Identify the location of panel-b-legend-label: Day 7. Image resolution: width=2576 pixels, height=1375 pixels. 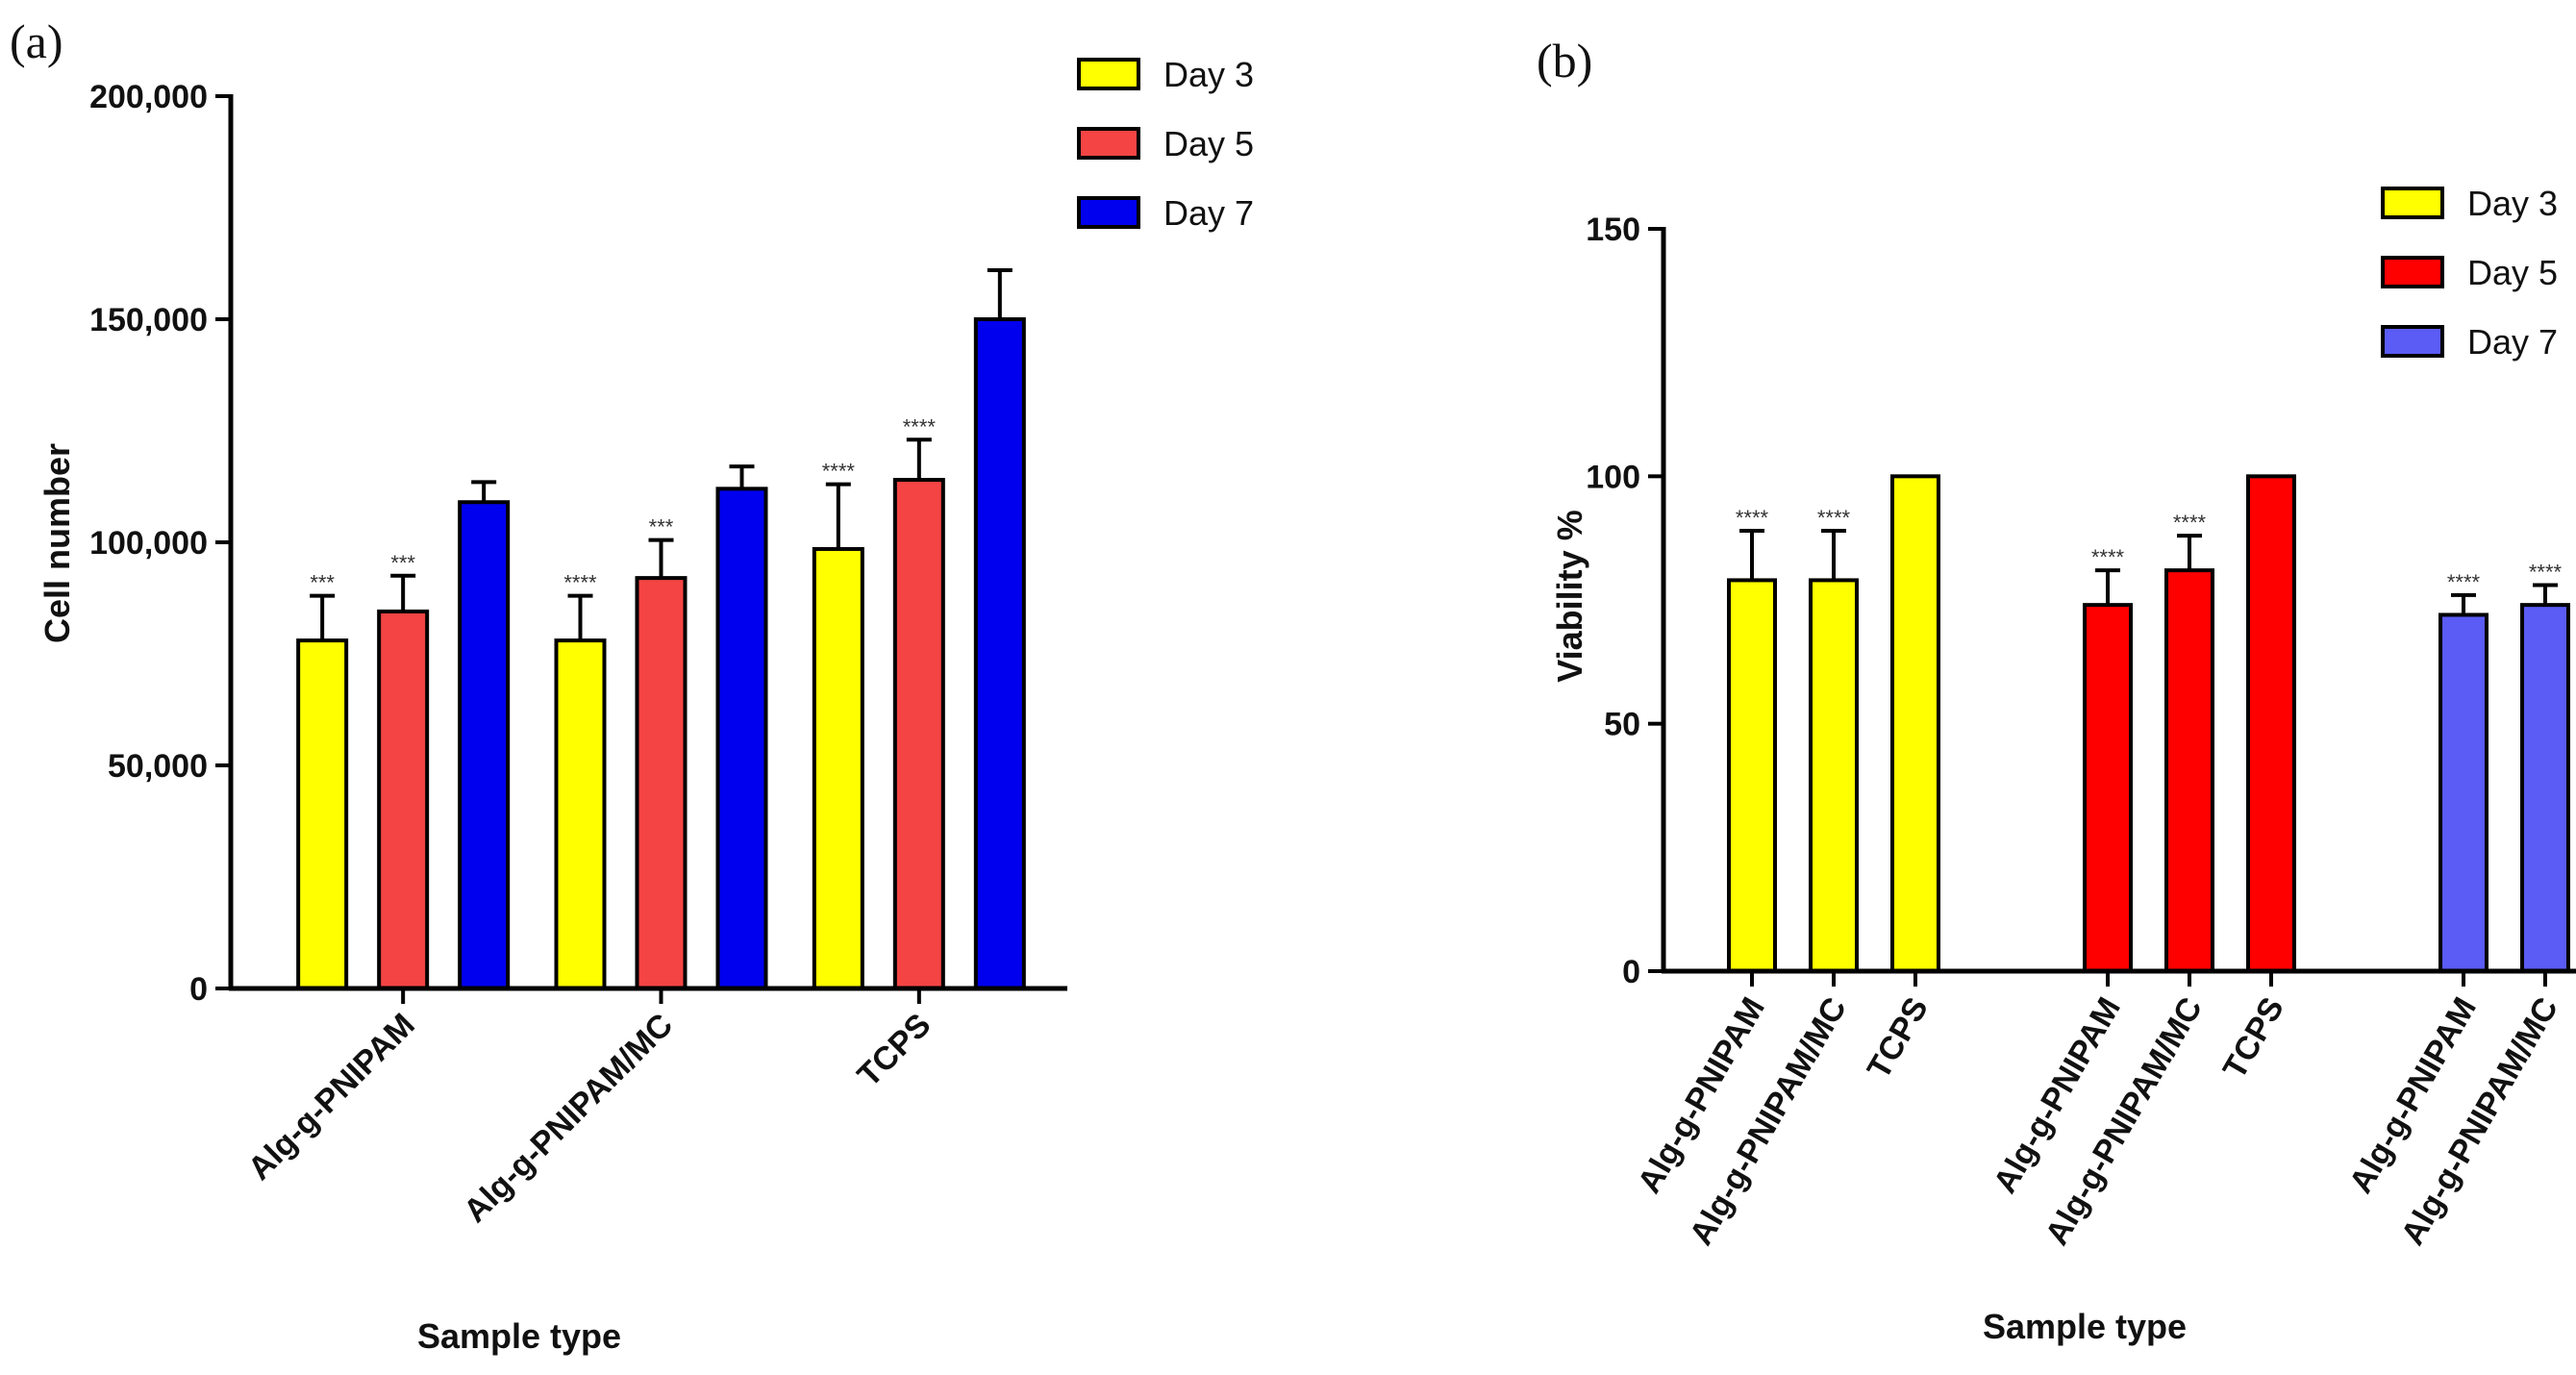
(2512, 342).